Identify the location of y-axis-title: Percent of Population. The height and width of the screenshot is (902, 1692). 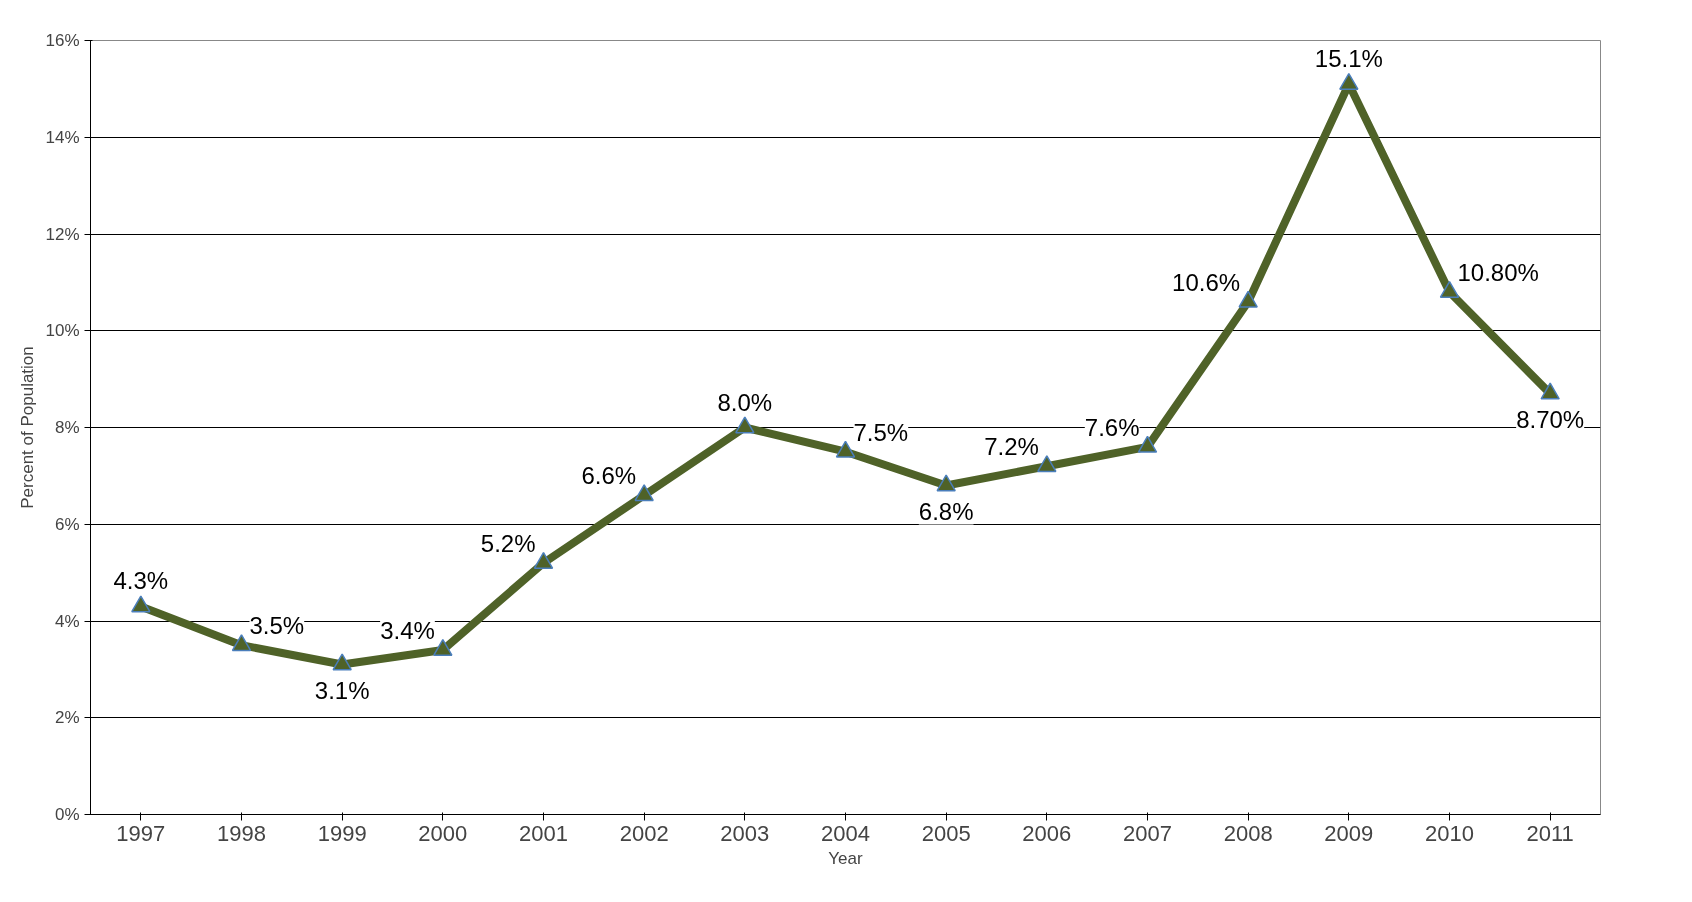
(28, 427).